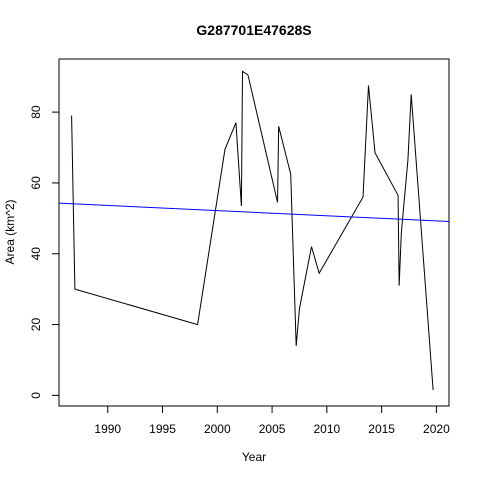 The image size is (480, 480). What do you see at coordinates (44, 252) in the screenshot?
I see `y-axis: 0 20 40 60 80` at bounding box center [44, 252].